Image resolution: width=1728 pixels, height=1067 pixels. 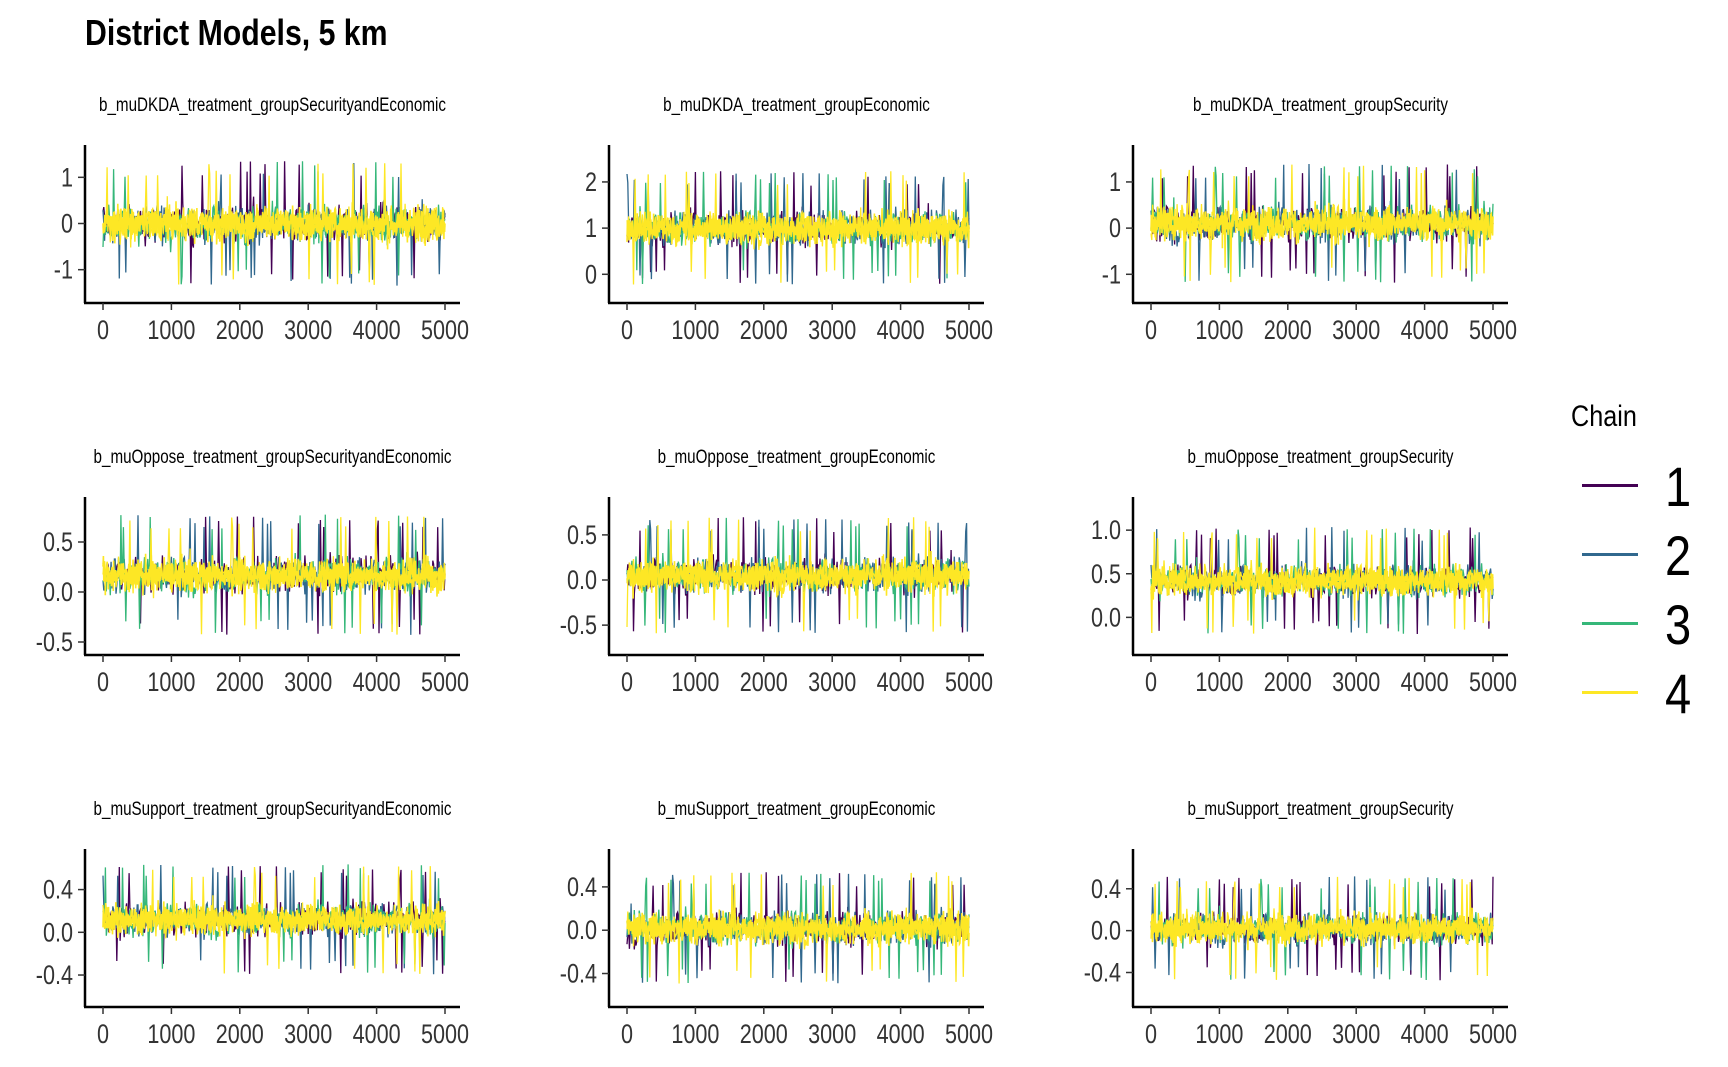 What do you see at coordinates (1678, 555) in the screenshot?
I see `legend-label-2: 2` at bounding box center [1678, 555].